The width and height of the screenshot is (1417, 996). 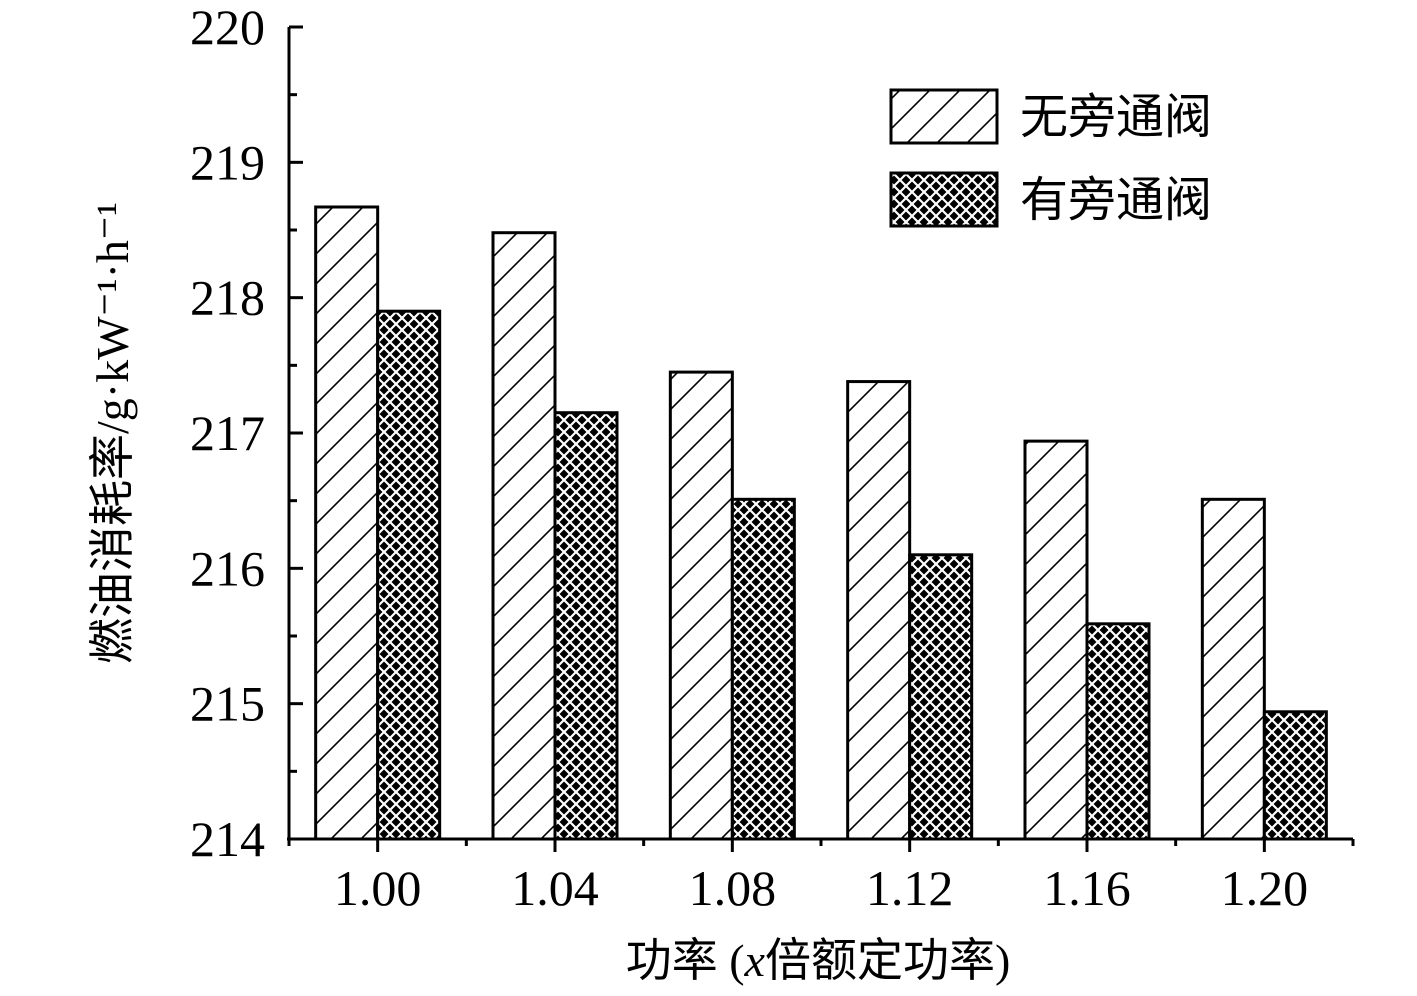 I want to click on y-axis-label: 燃油消耗率/g·kW⁻¹·h⁻¹, so click(x=112, y=433).